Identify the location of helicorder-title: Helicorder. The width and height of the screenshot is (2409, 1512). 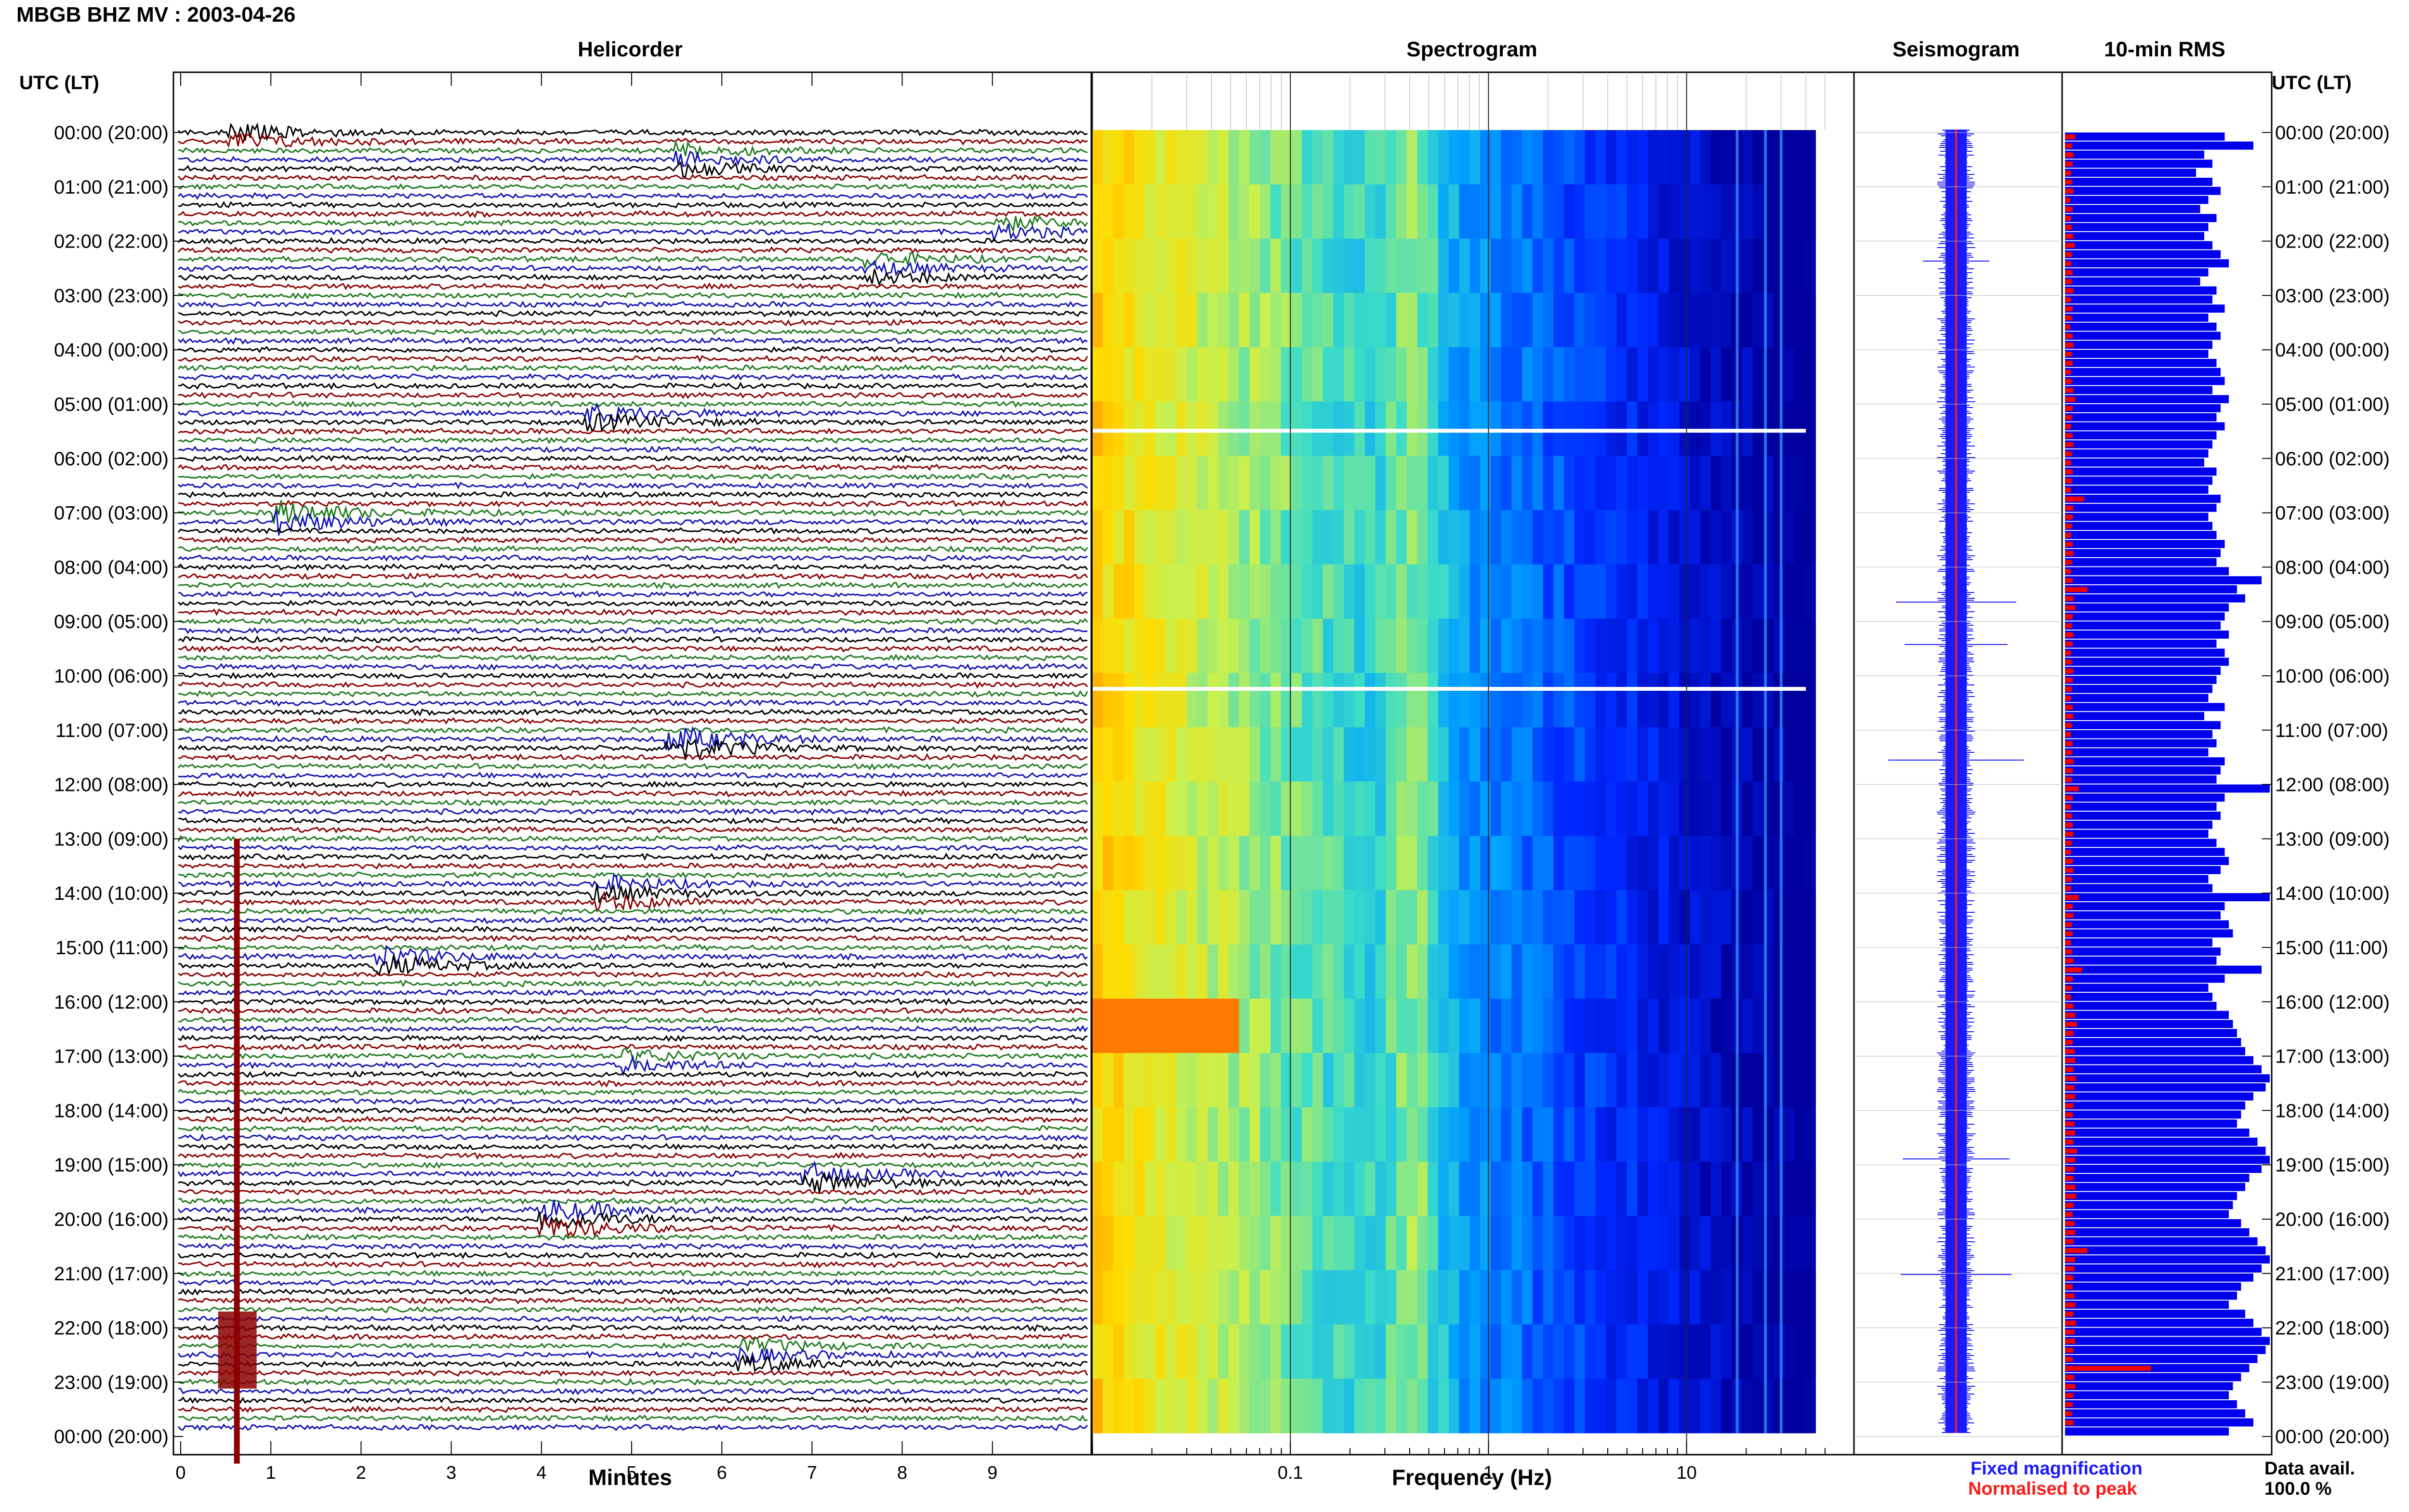
(630, 49).